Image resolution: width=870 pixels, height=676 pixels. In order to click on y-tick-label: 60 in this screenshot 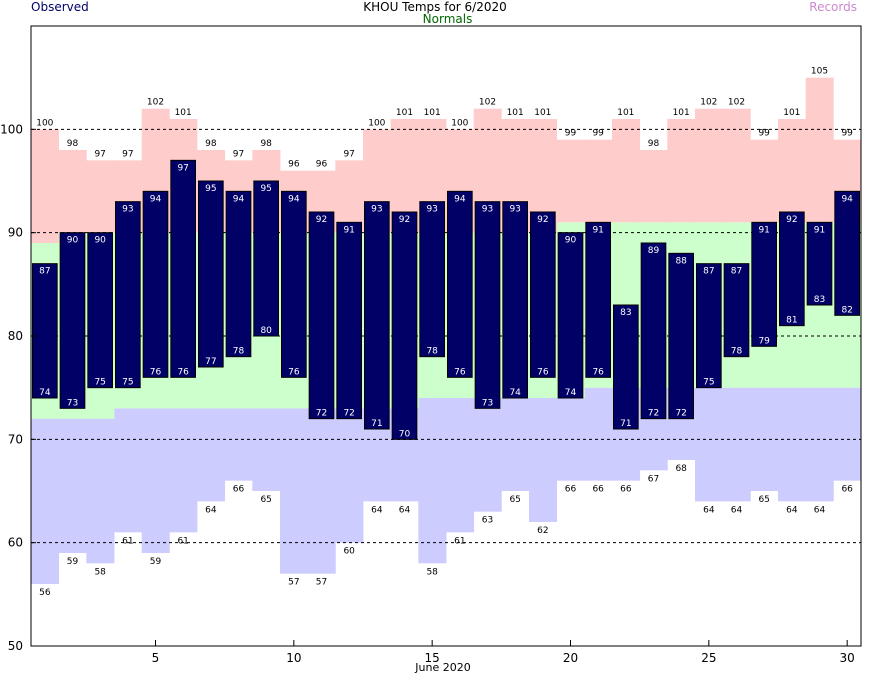, I will do `click(15, 543)`.